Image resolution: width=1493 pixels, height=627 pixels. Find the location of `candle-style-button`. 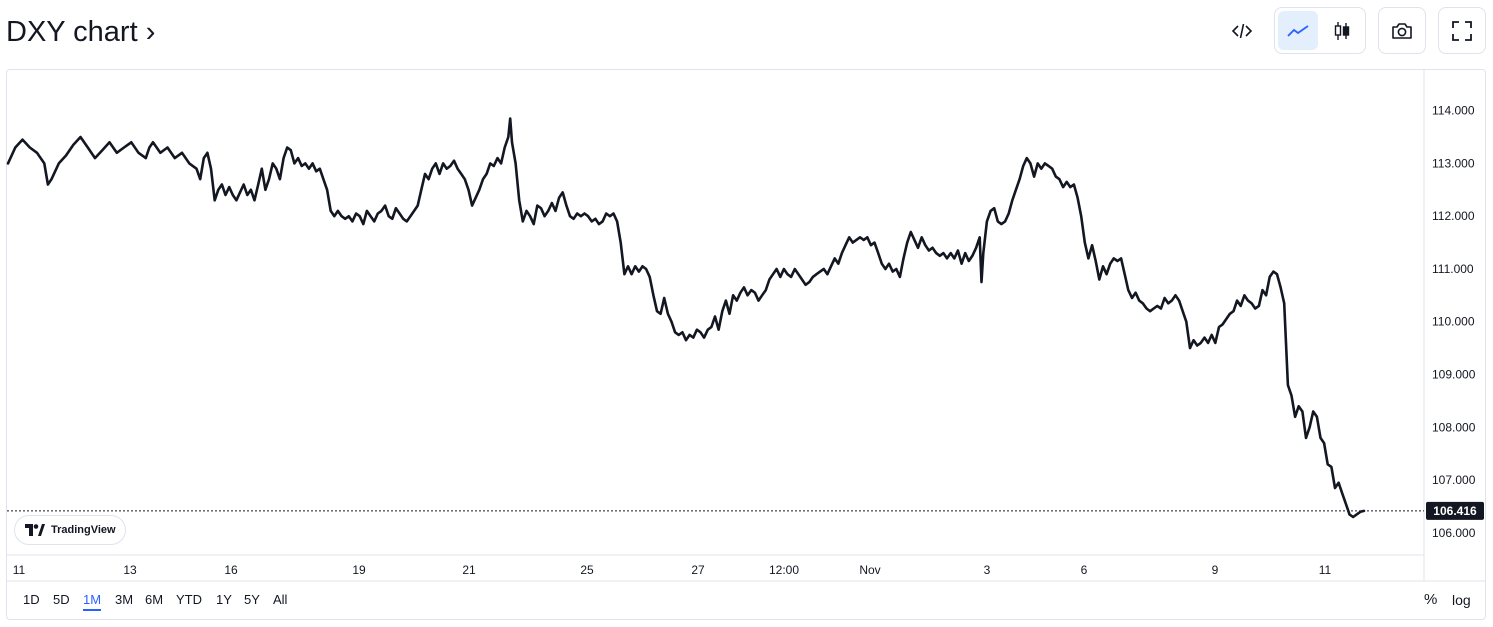

candle-style-button is located at coordinates (1342, 30).